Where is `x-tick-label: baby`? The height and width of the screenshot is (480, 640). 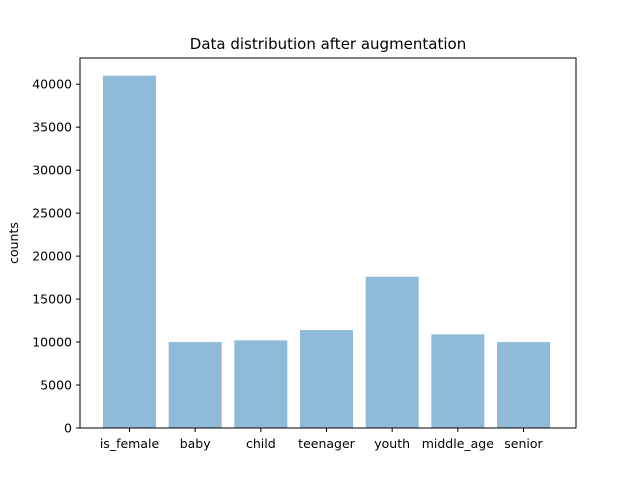
x-tick-label: baby is located at coordinates (196, 443).